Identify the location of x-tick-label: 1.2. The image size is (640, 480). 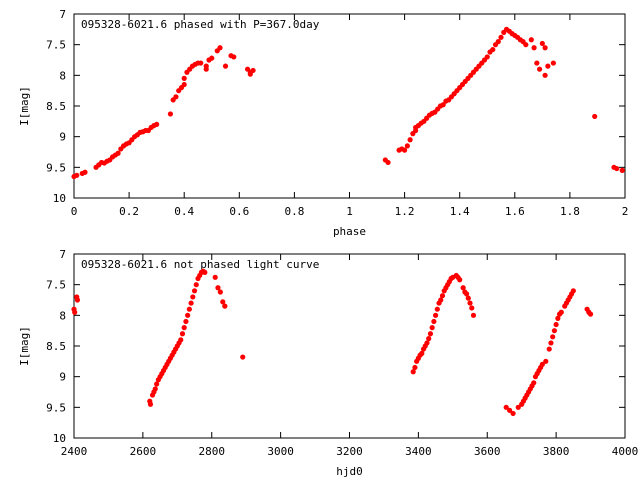
(405, 211).